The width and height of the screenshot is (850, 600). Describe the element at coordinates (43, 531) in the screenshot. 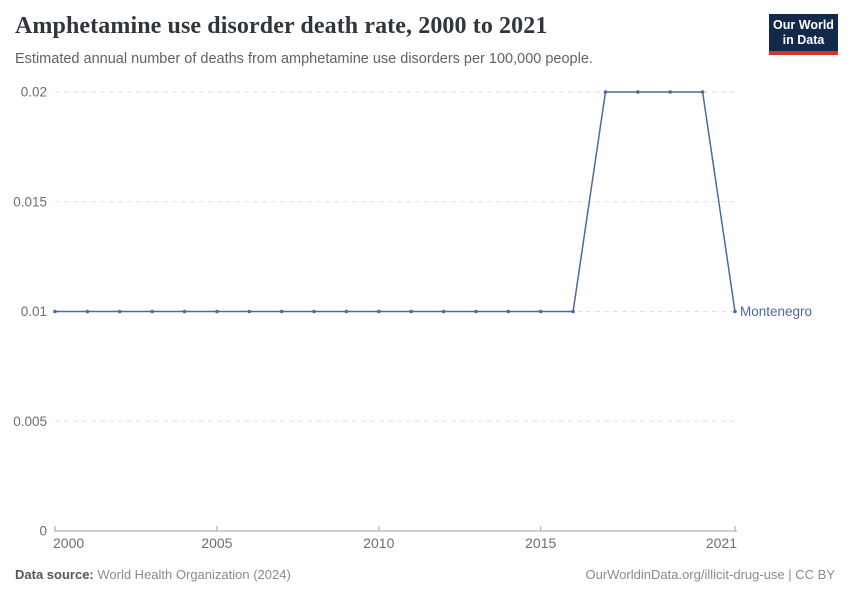

I see `y-tick-label: 0` at that location.